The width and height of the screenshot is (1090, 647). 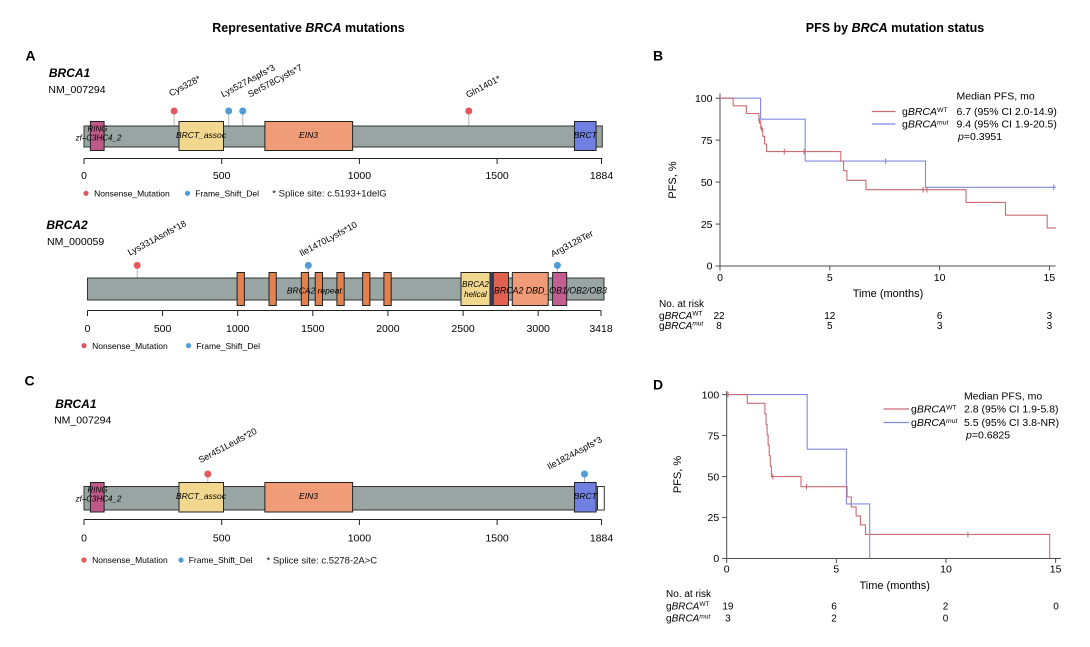 I want to click on svg-text: p=0.6825, so click(x=987, y=436).